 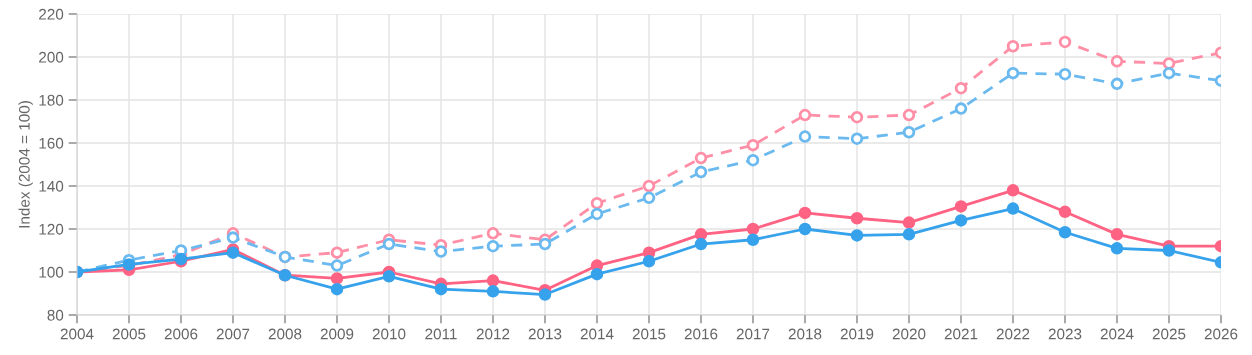 I want to click on x-tick-label: 2026, so click(x=1221, y=334).